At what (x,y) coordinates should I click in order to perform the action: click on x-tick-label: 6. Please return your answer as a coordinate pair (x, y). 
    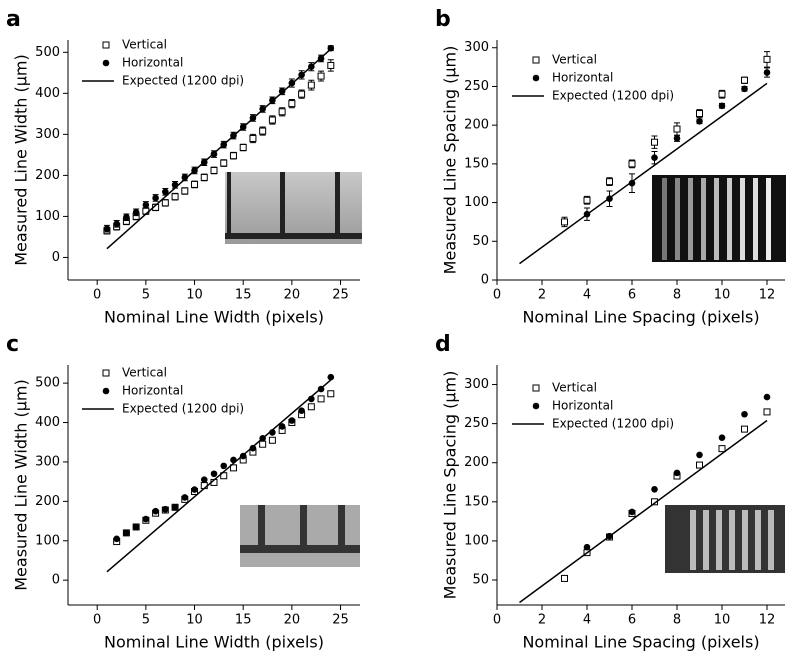
    Looking at the image, I should click on (632, 620).